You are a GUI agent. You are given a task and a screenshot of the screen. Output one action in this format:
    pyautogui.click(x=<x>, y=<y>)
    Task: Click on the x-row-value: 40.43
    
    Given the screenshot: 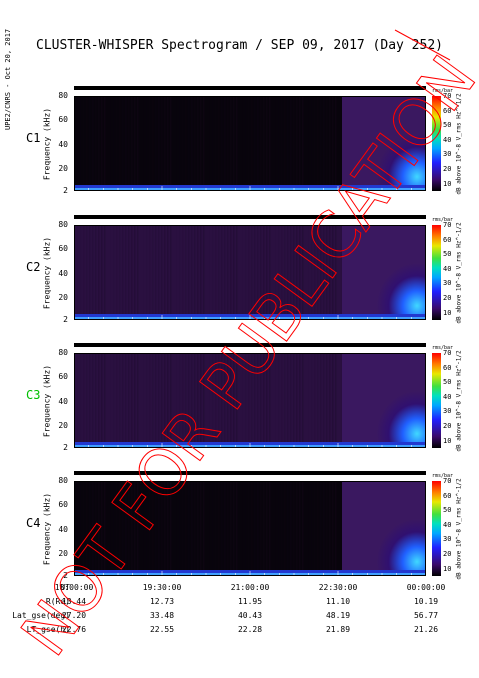 What is the action you would take?
    pyautogui.click(x=250, y=615)
    